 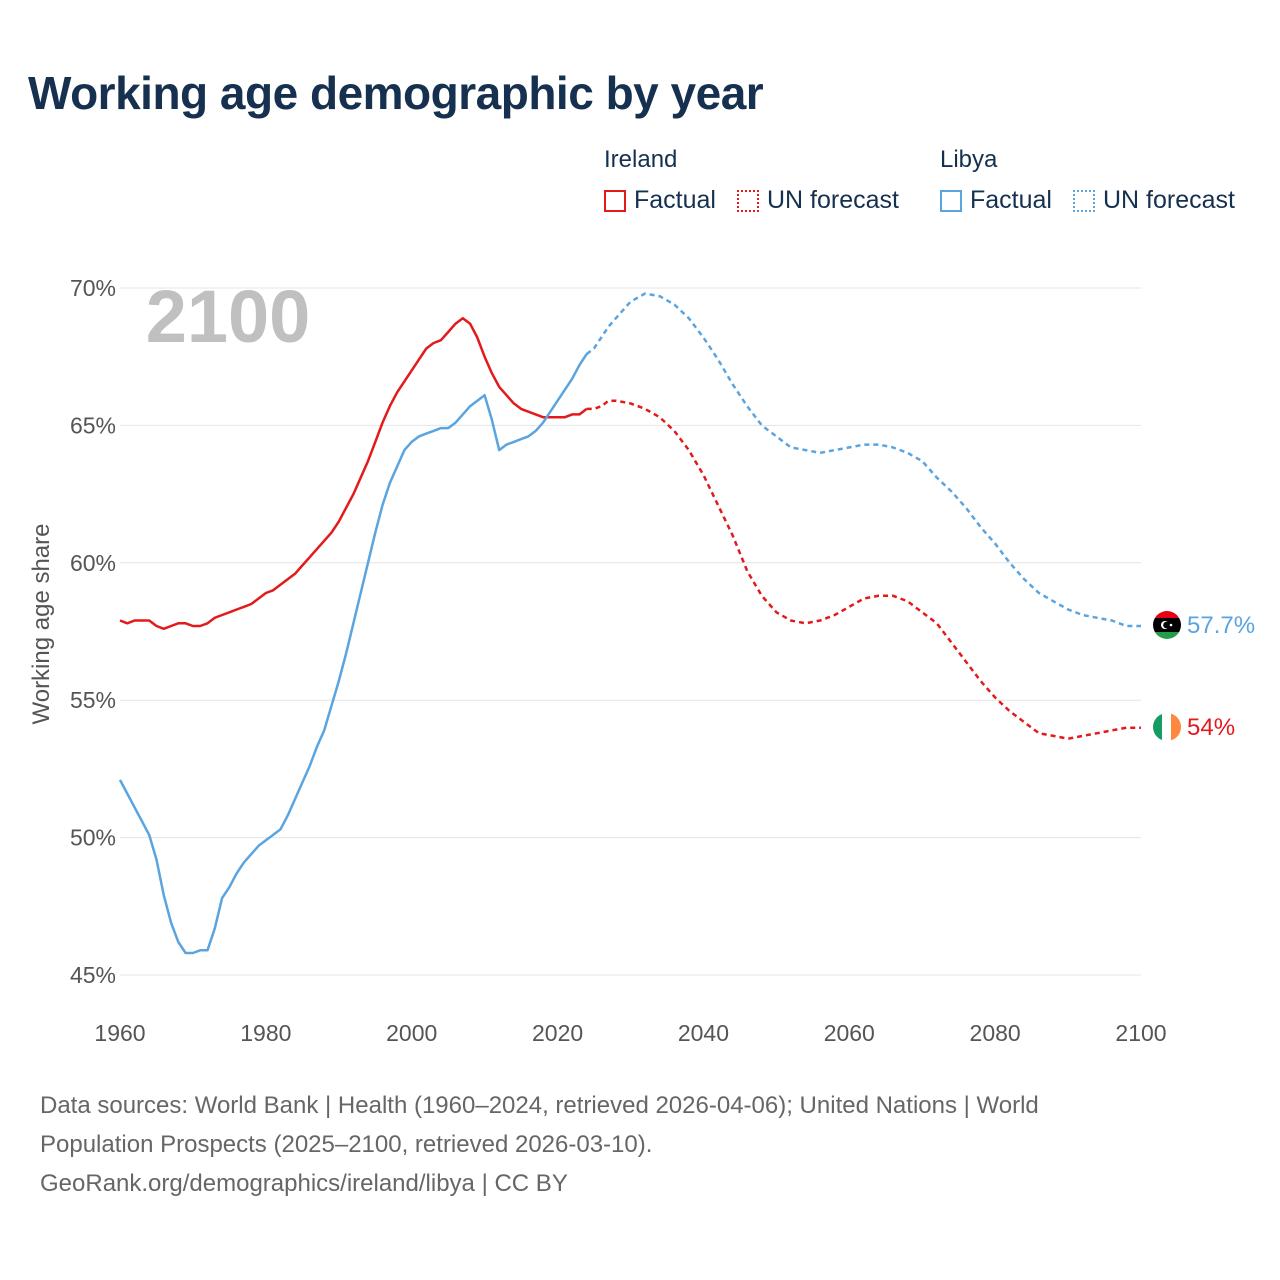 What do you see at coordinates (641, 159) in the screenshot?
I see `legend-group-ireland: Ireland` at bounding box center [641, 159].